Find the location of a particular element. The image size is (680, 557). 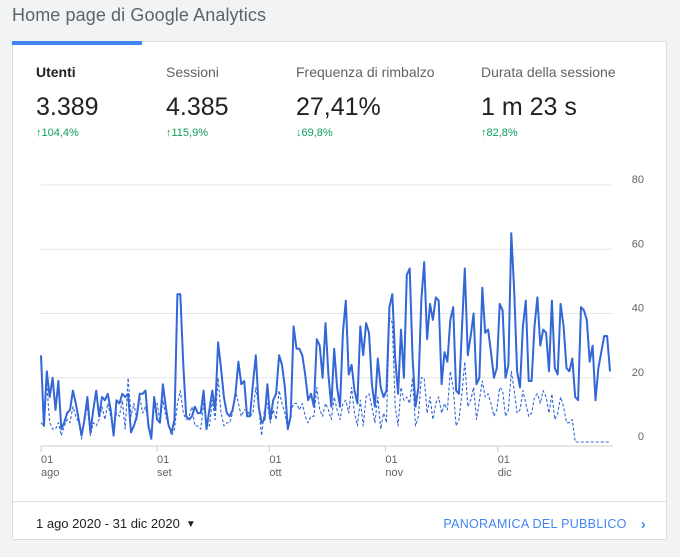

x-tick-month-label: ott is located at coordinates (275, 473).